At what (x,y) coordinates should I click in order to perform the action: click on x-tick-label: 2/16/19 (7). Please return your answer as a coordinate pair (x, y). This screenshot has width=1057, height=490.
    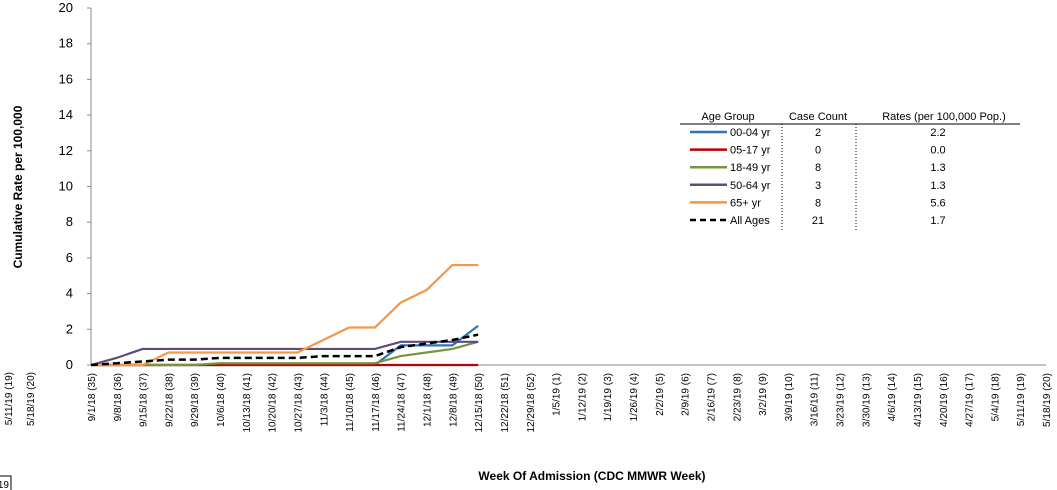
    Looking at the image, I should click on (711, 397).